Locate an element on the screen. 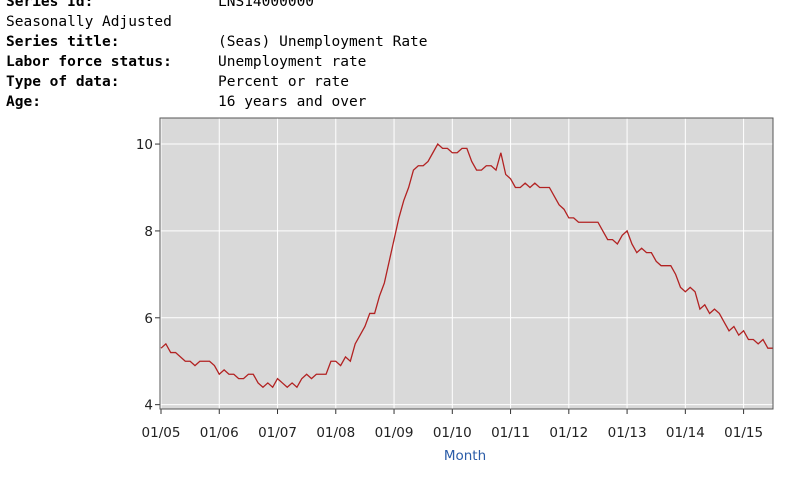 Image resolution: width=800 pixels, height=479 pixels. x-axis-title: Month is located at coordinates (465, 456).